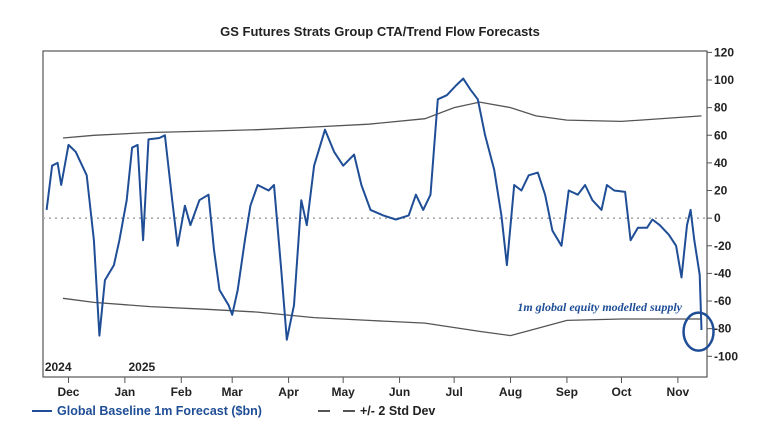  Describe the element at coordinates (721, 135) in the screenshot. I see `y-tick-label: 60` at that location.